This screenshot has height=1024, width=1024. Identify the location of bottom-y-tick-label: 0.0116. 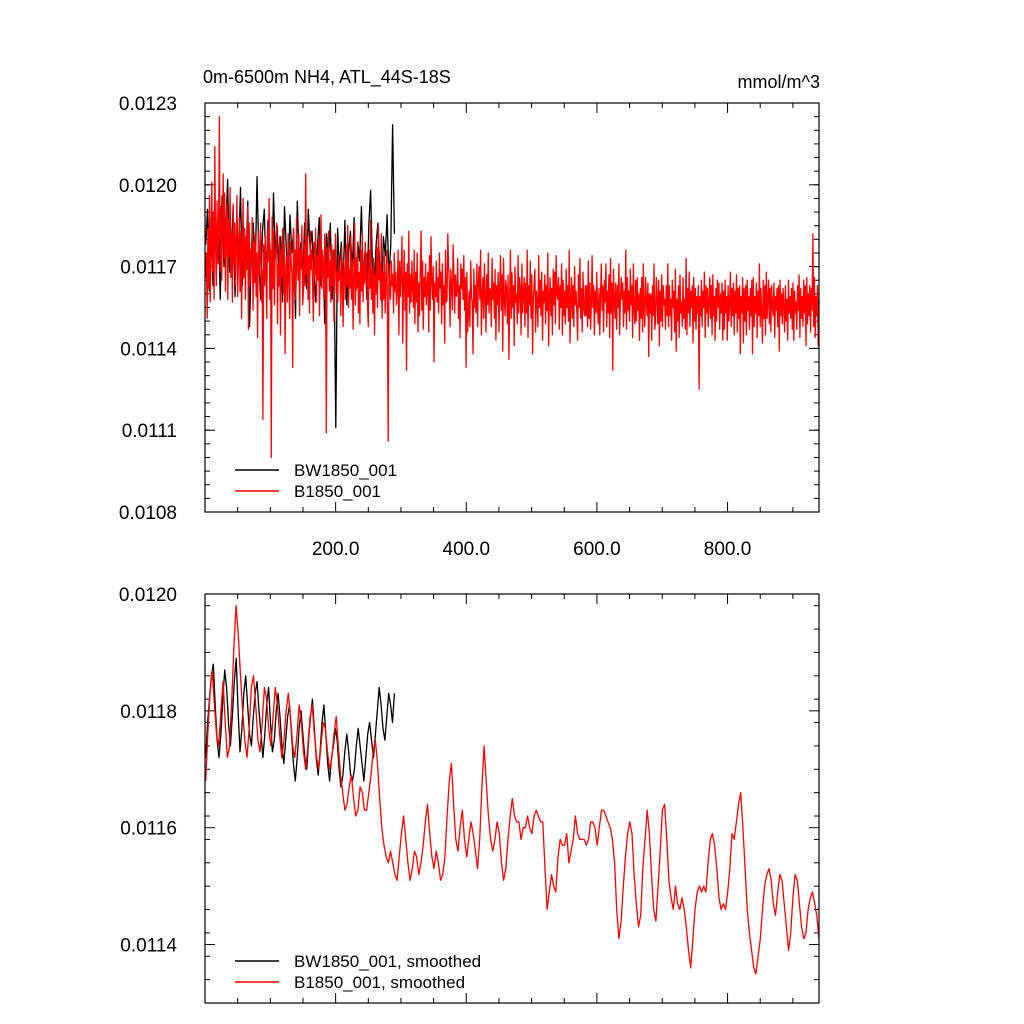
(148, 829).